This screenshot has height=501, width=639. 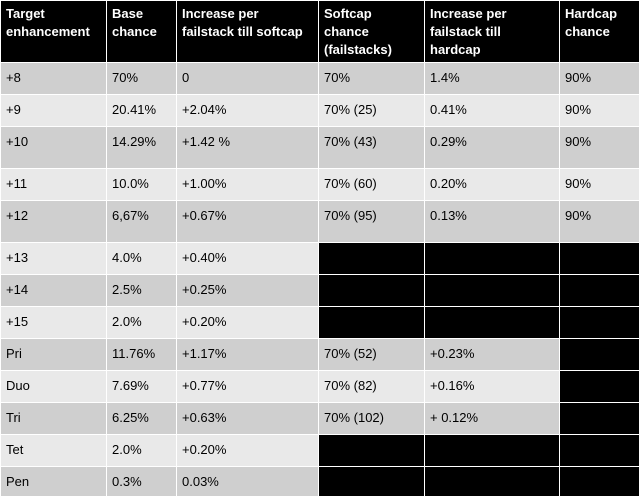 What do you see at coordinates (141, 31) in the screenshot?
I see `header-base-chance: Base chance` at bounding box center [141, 31].